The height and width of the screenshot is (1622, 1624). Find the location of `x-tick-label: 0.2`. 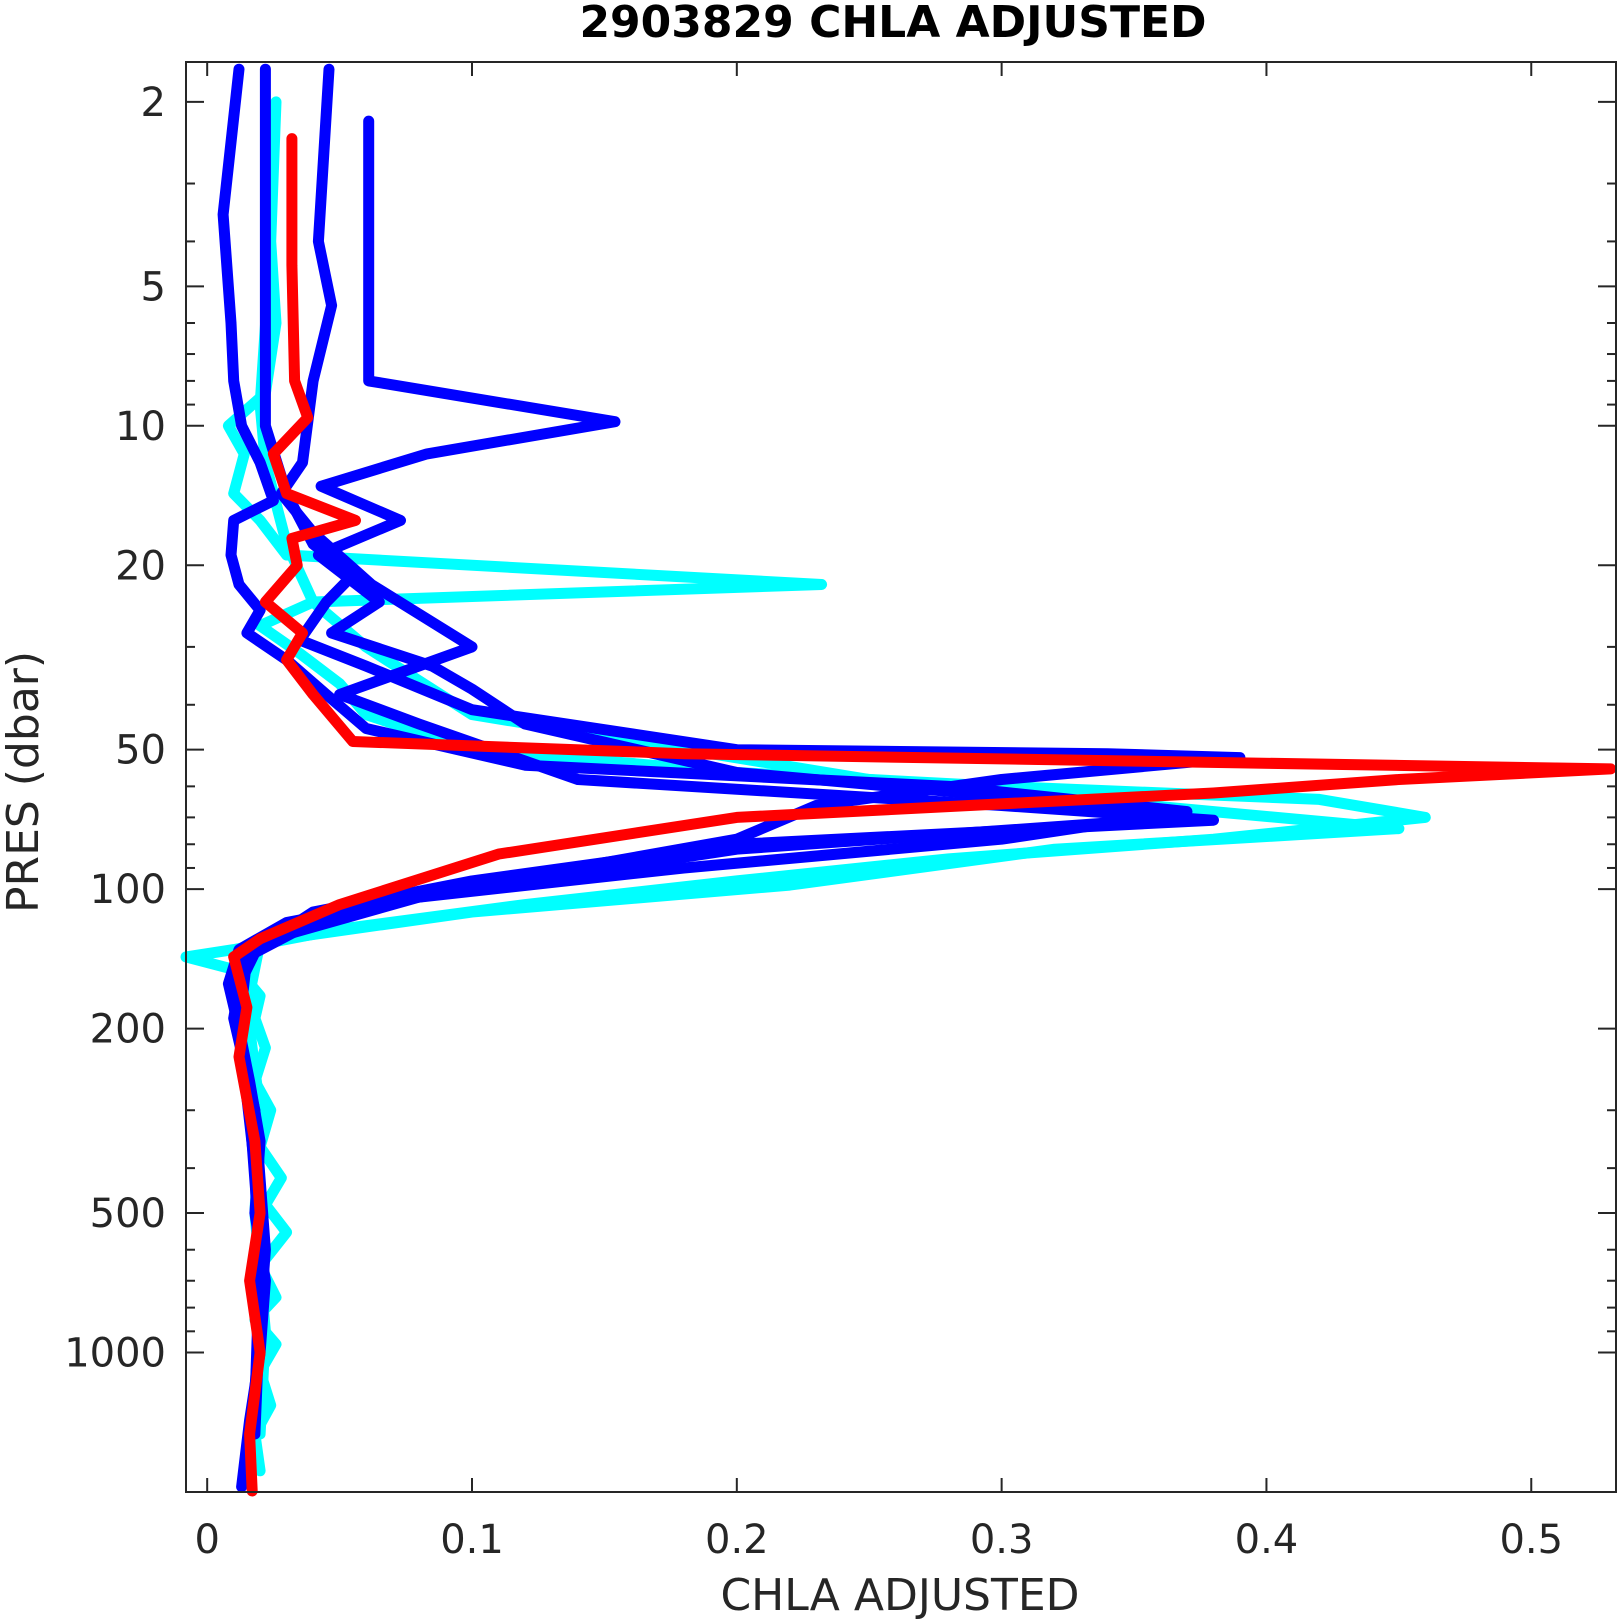

x-tick-label: 0.2 is located at coordinates (737, 1540).